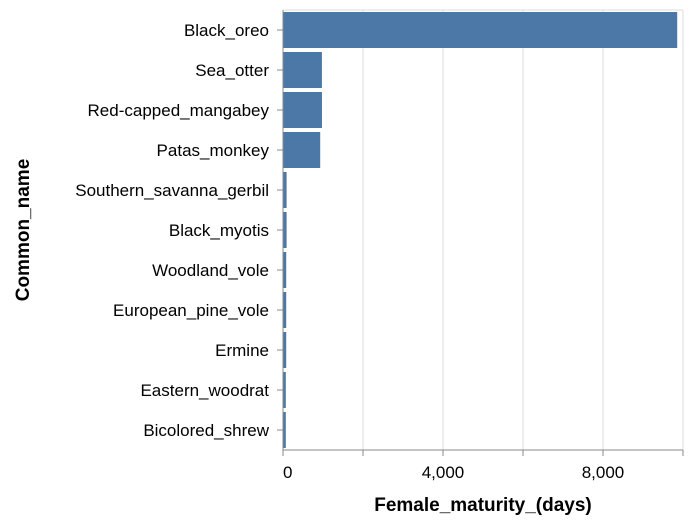  What do you see at coordinates (284, 390) in the screenshot?
I see `bar-Eastern_woodrat` at bounding box center [284, 390].